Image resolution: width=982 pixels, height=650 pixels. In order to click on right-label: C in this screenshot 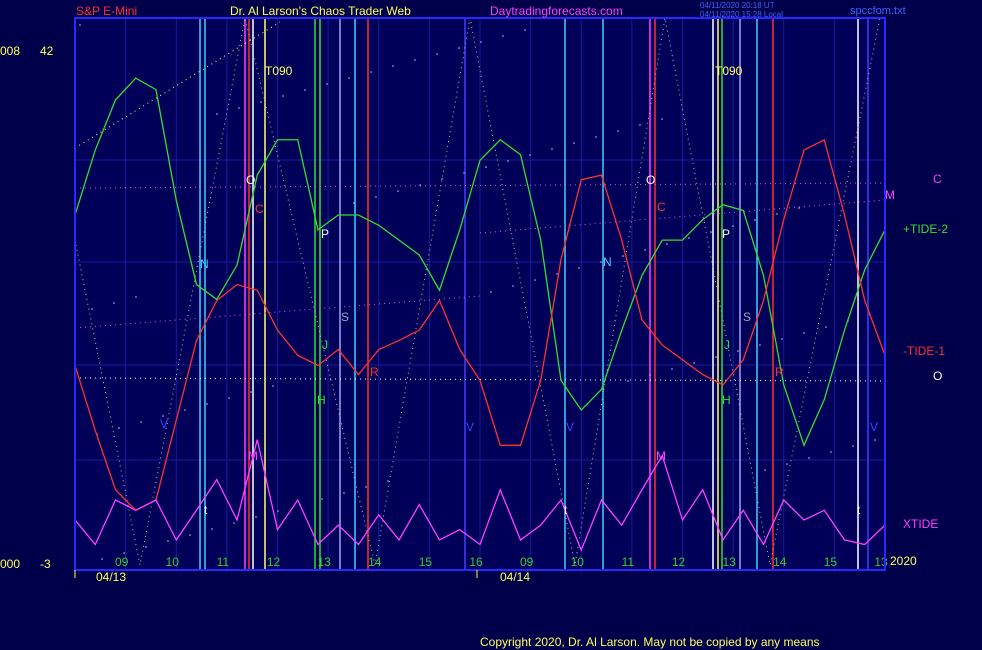, I will do `click(937, 179)`.